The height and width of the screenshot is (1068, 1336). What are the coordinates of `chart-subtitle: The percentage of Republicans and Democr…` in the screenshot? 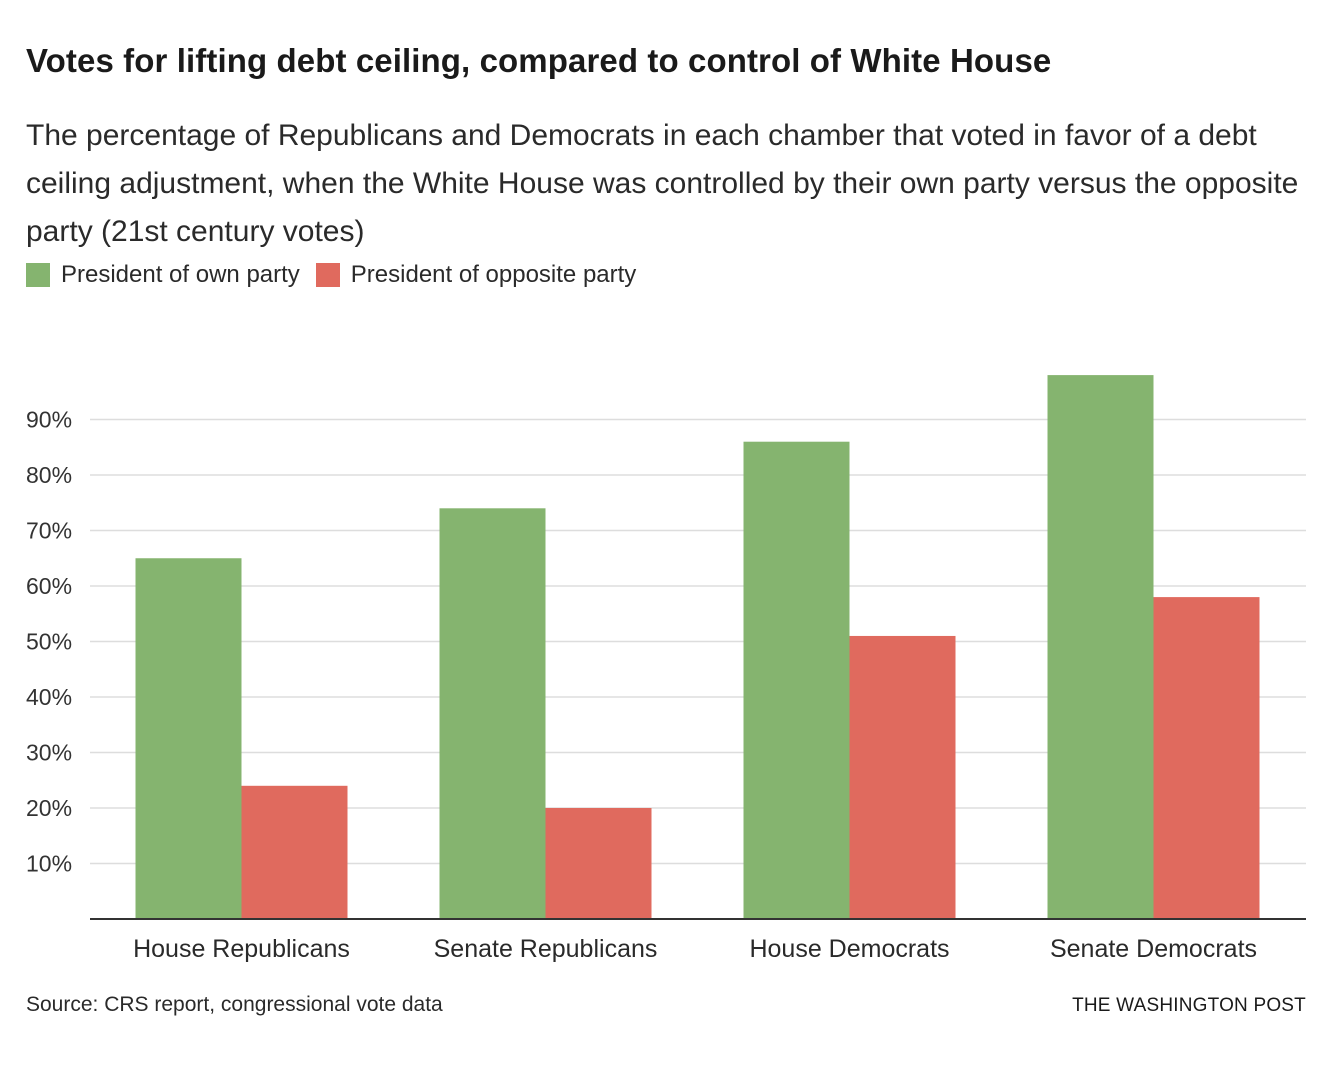 It's located at (662, 183).